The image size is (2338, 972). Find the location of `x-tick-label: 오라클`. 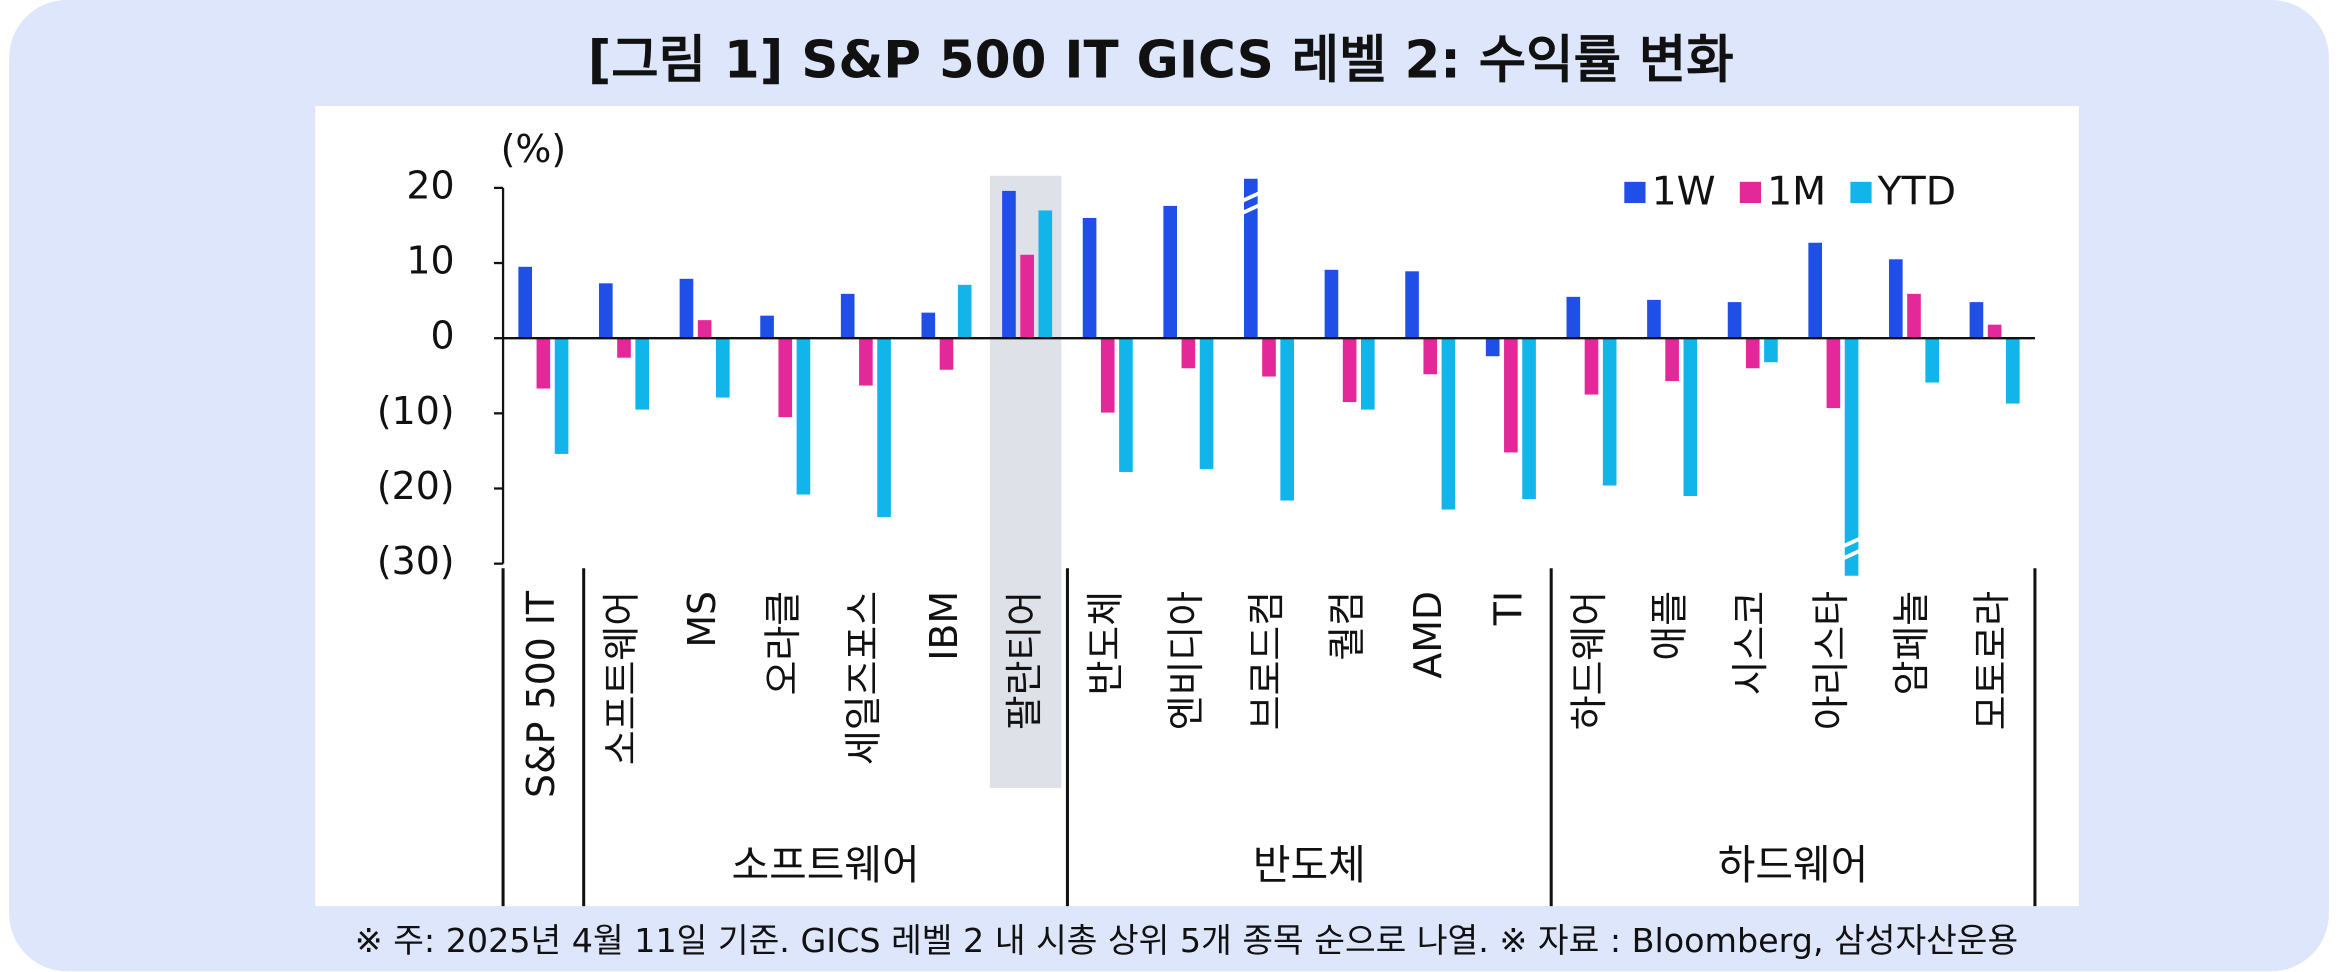

x-tick-label: 오라클 is located at coordinates (783, 643).